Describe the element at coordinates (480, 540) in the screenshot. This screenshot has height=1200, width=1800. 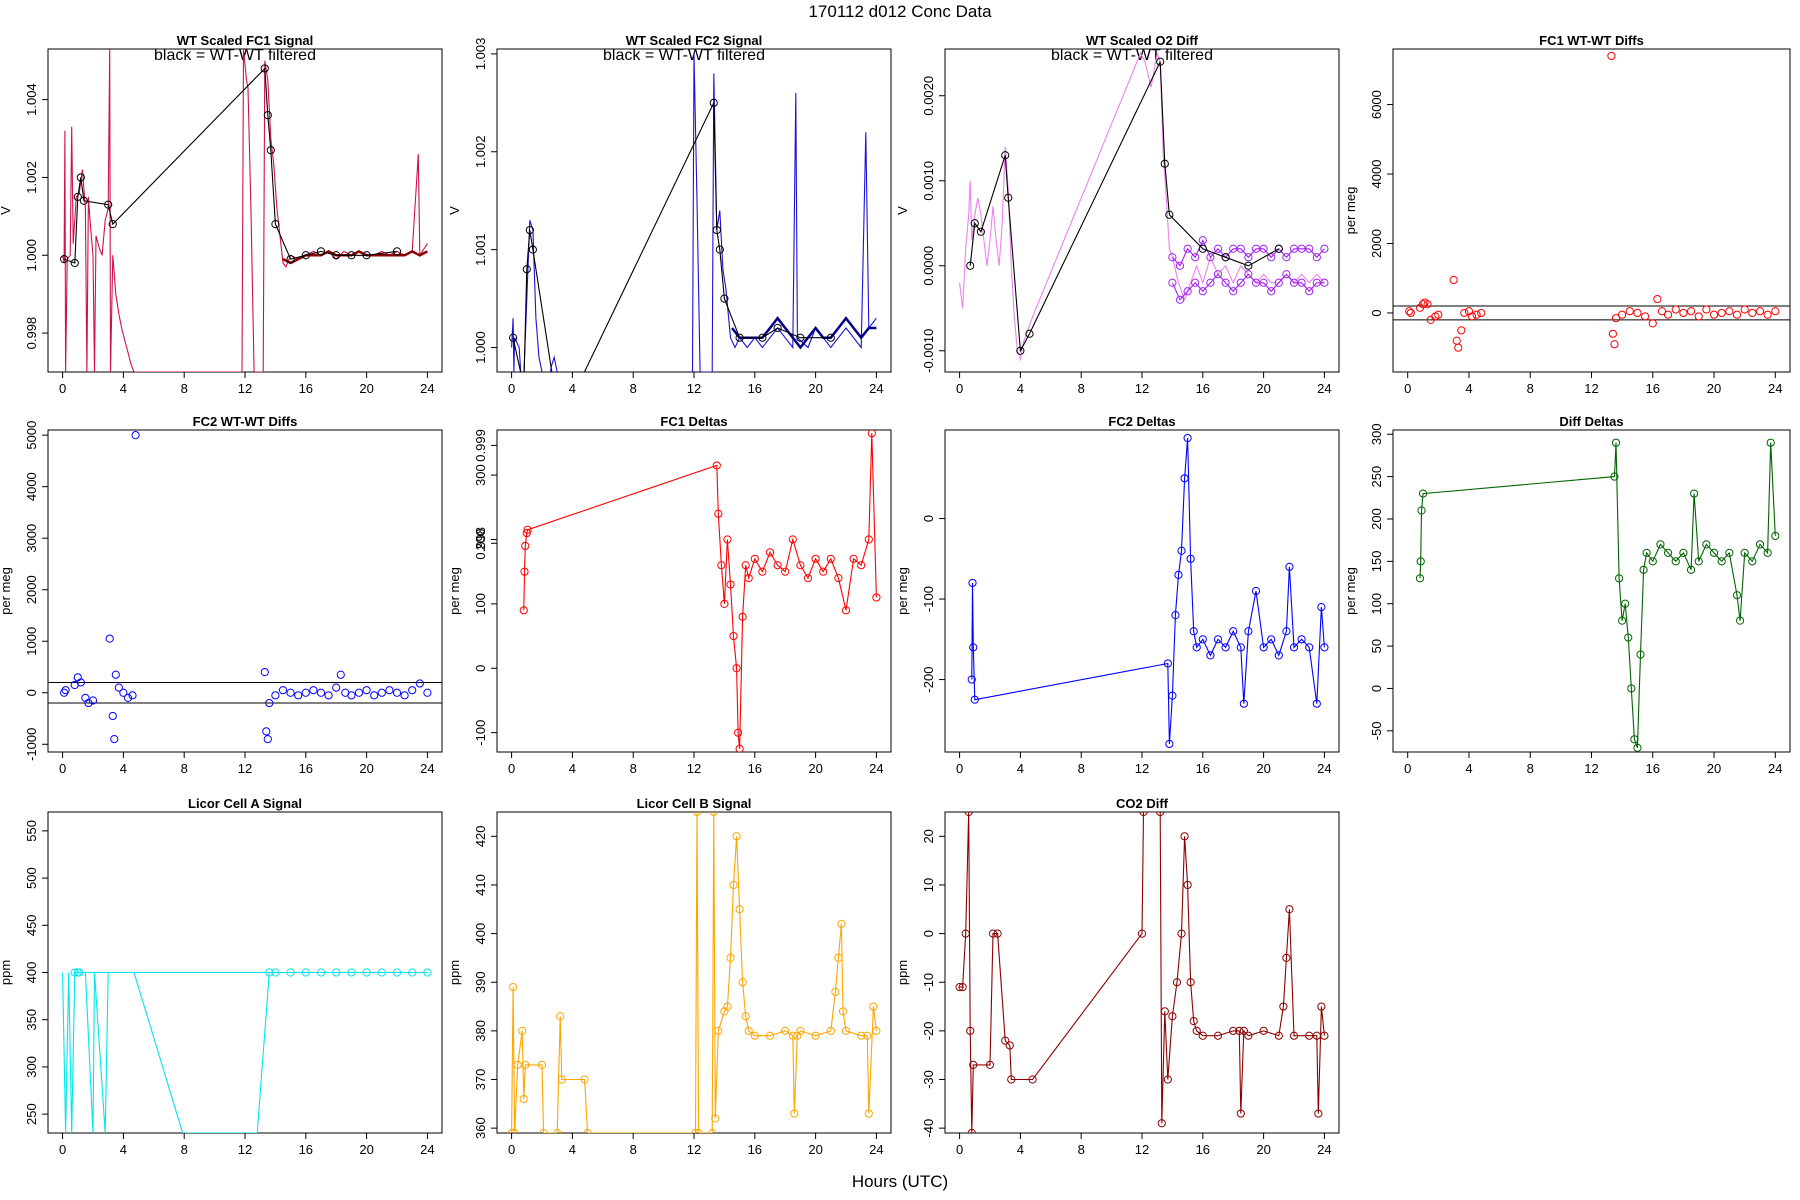
I see `y-tick-label: 200` at that location.